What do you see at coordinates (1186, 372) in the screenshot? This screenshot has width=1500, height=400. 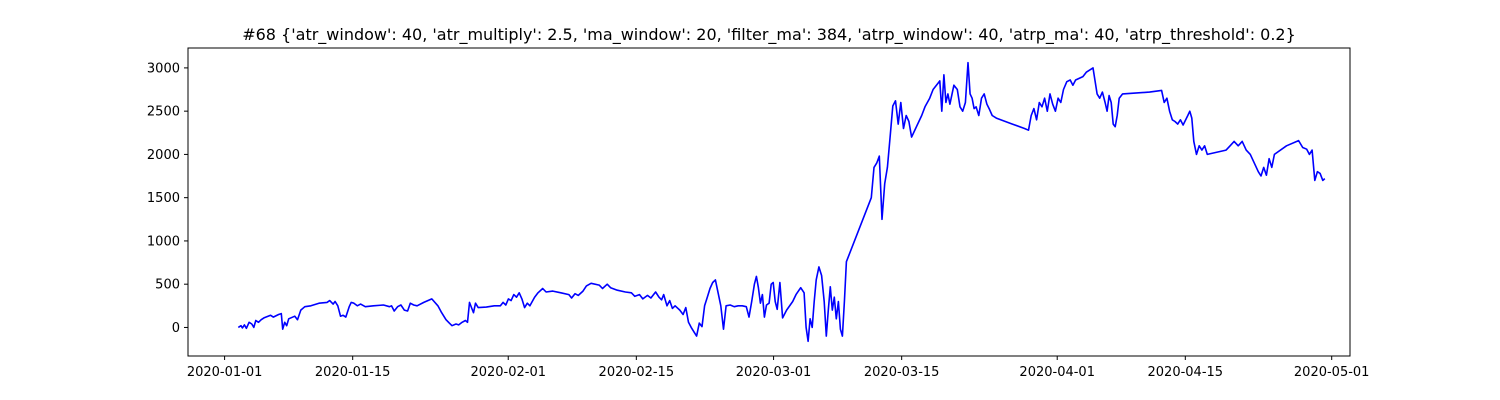 I see `x-tick-label: 2020-04-15` at bounding box center [1186, 372].